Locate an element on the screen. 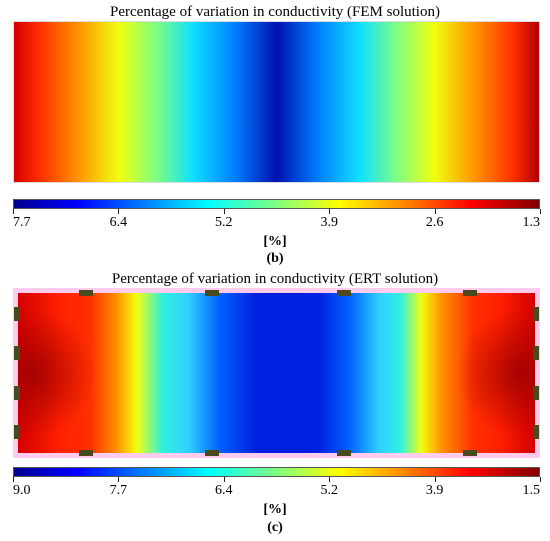 This screenshot has height=541, width=550. colorbar-tick-label: 2.6 is located at coordinates (434, 222).